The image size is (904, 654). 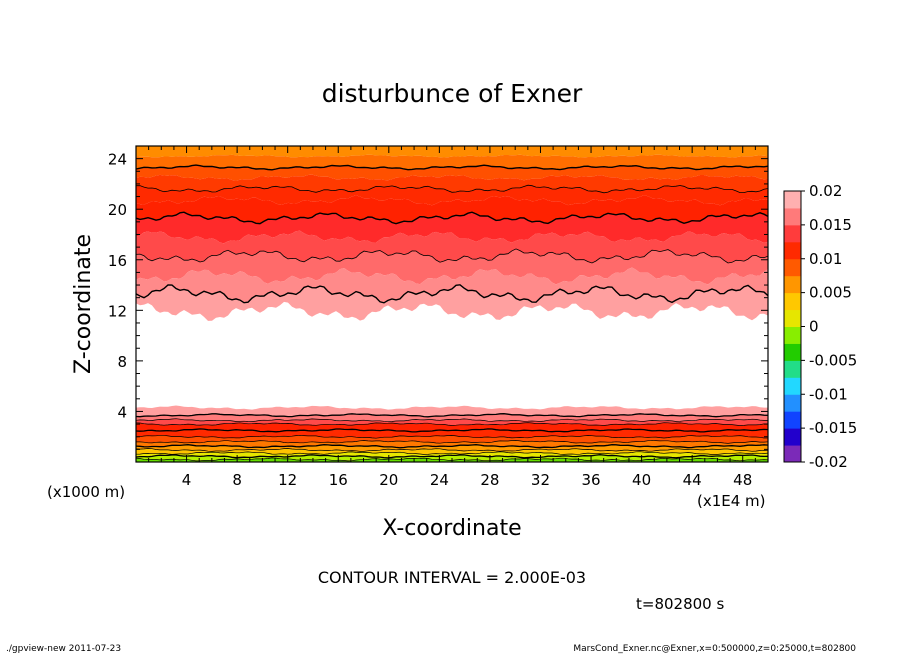 I want to click on x-tick-label: 40, so click(x=641, y=480).